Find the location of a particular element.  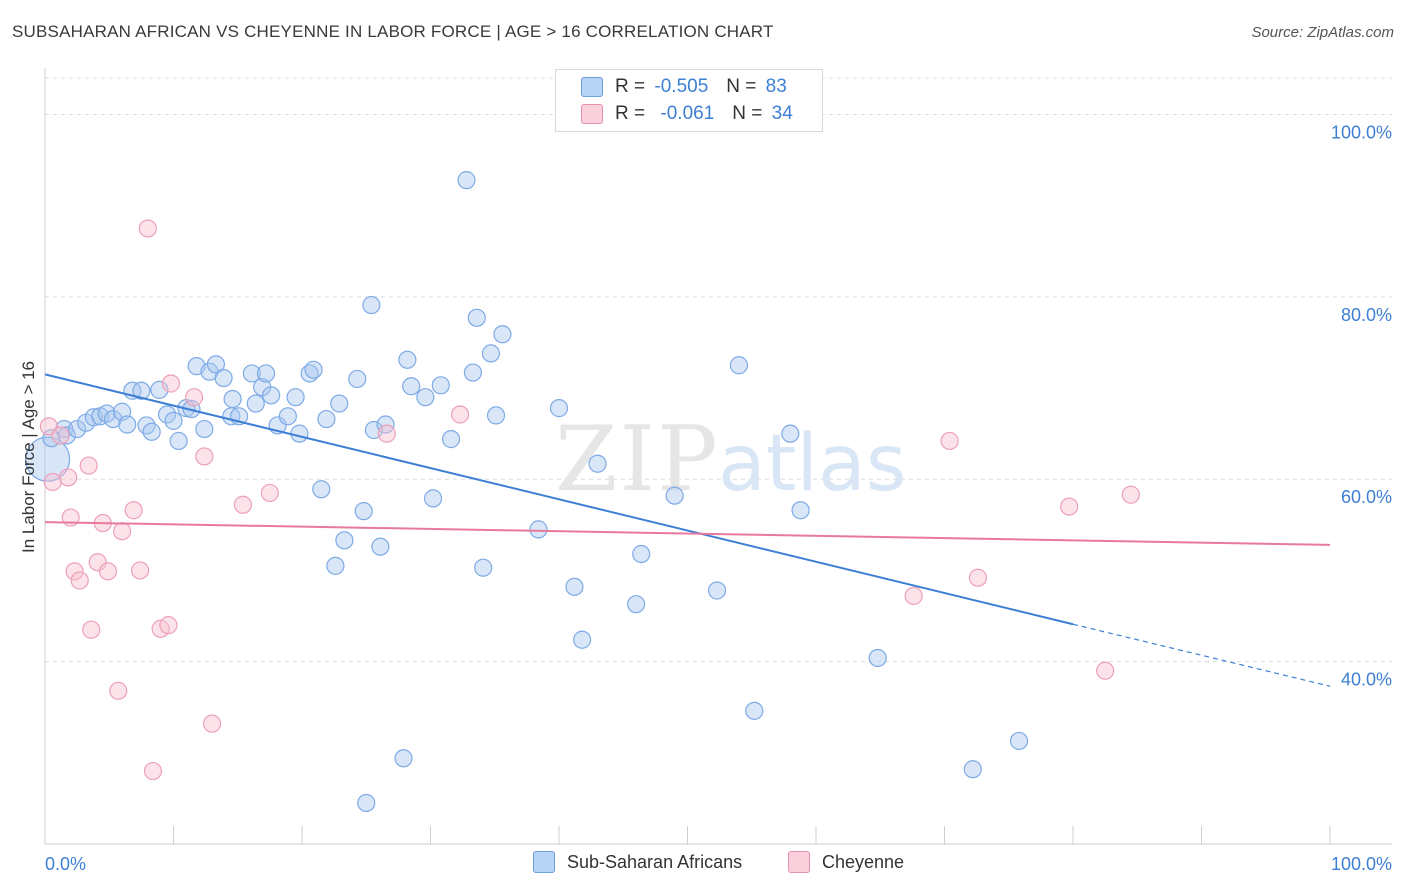

y-tick-label: 100.0% is located at coordinates (1361, 132).